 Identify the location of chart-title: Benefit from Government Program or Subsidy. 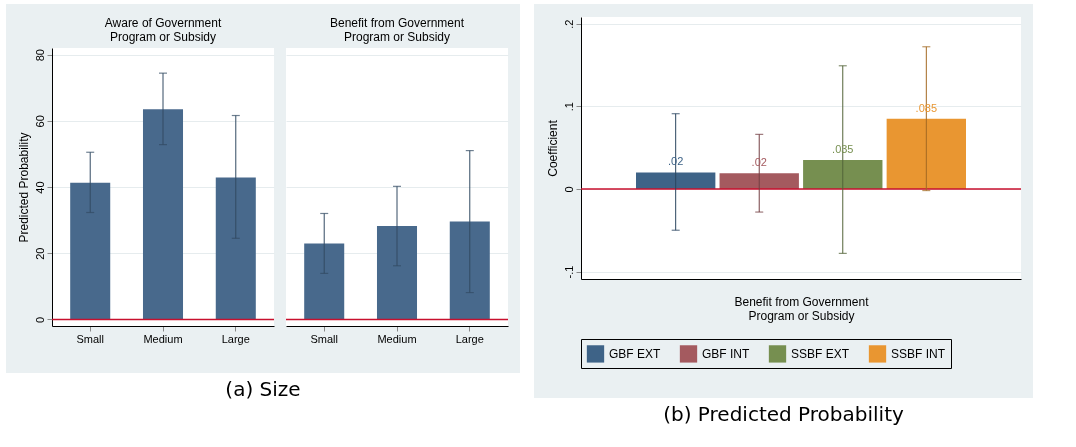
(397, 30).